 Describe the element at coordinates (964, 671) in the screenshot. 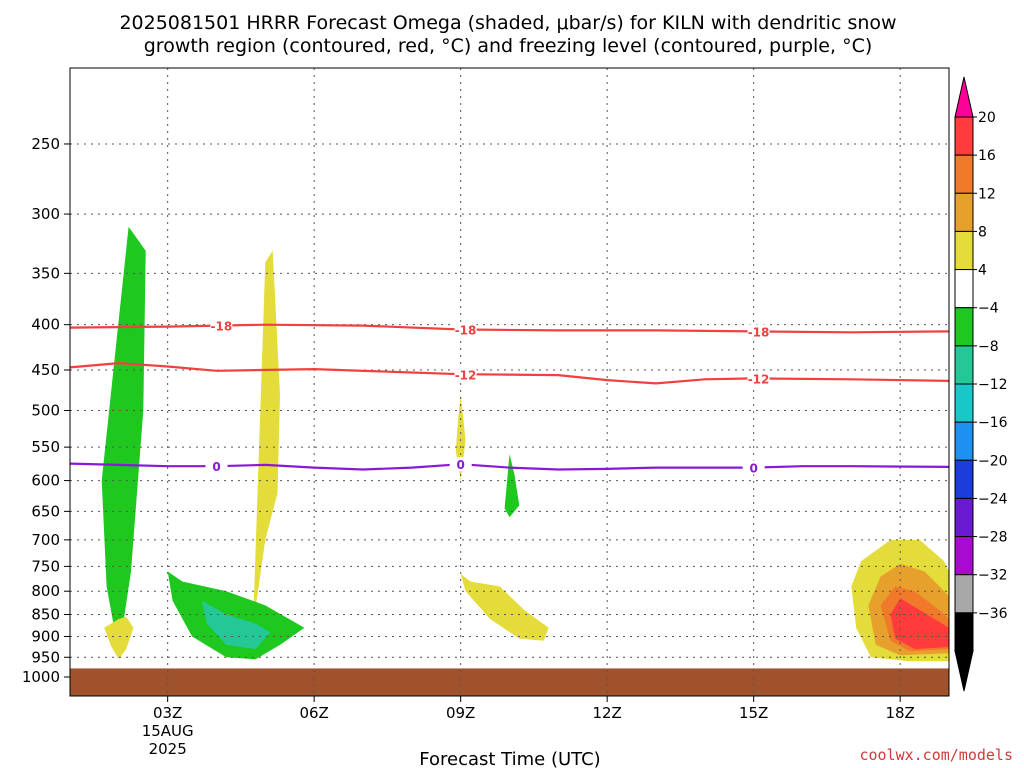

I see `colorbar-arrow-bottom` at that location.